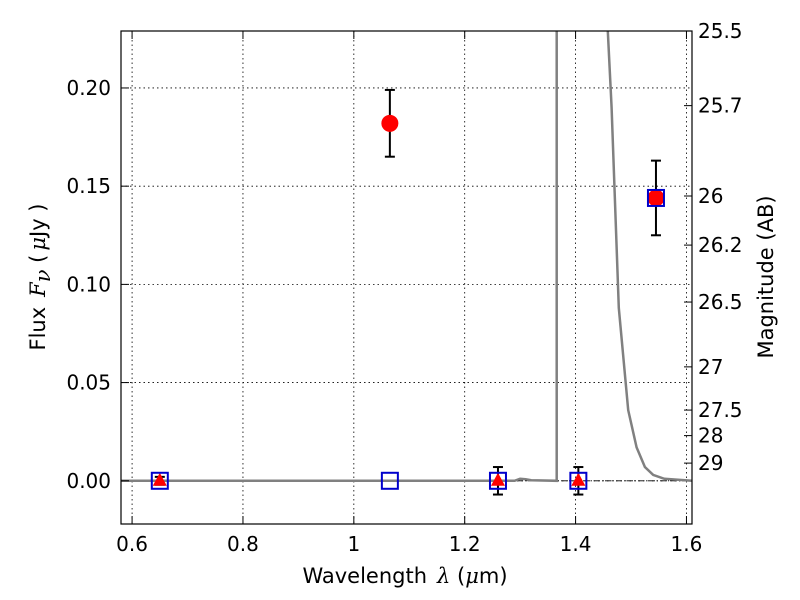 This screenshot has height=600, width=800. What do you see at coordinates (443, 576) in the screenshot?
I see `x-axis-label-symbol: λ` at bounding box center [443, 576].